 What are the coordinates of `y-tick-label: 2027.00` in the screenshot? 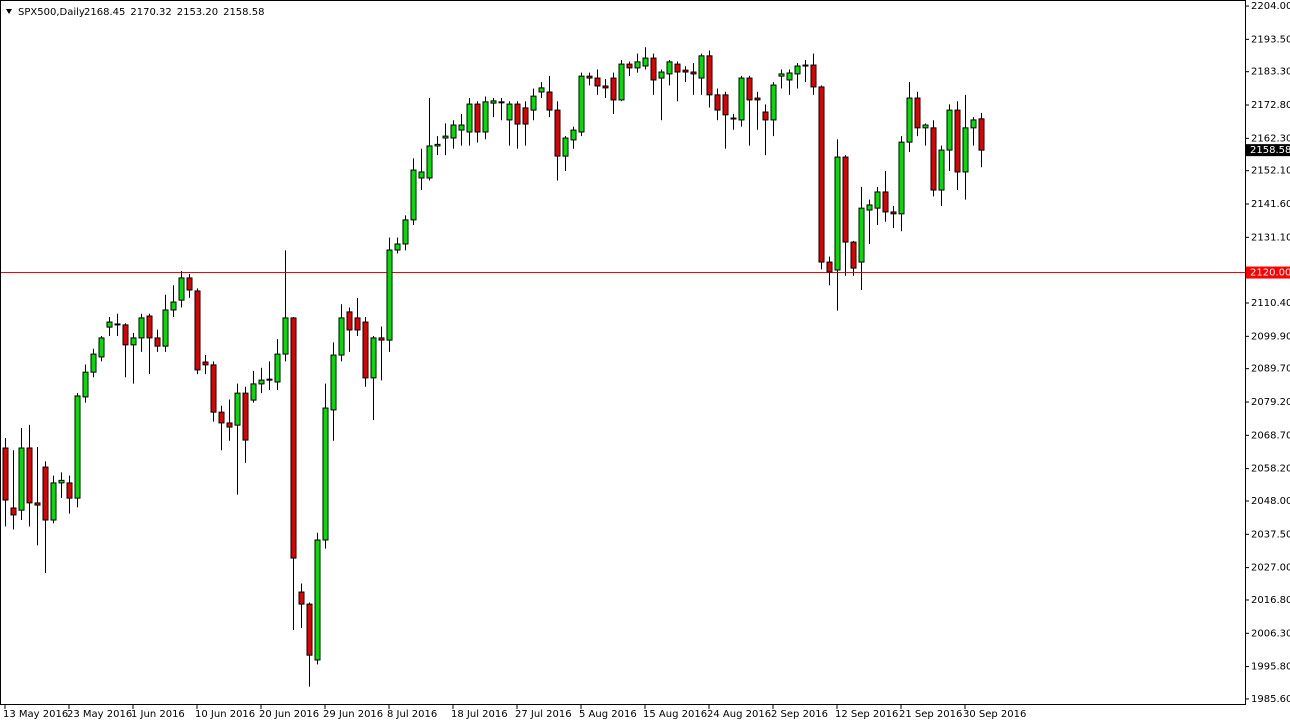 It's located at (1270, 568).